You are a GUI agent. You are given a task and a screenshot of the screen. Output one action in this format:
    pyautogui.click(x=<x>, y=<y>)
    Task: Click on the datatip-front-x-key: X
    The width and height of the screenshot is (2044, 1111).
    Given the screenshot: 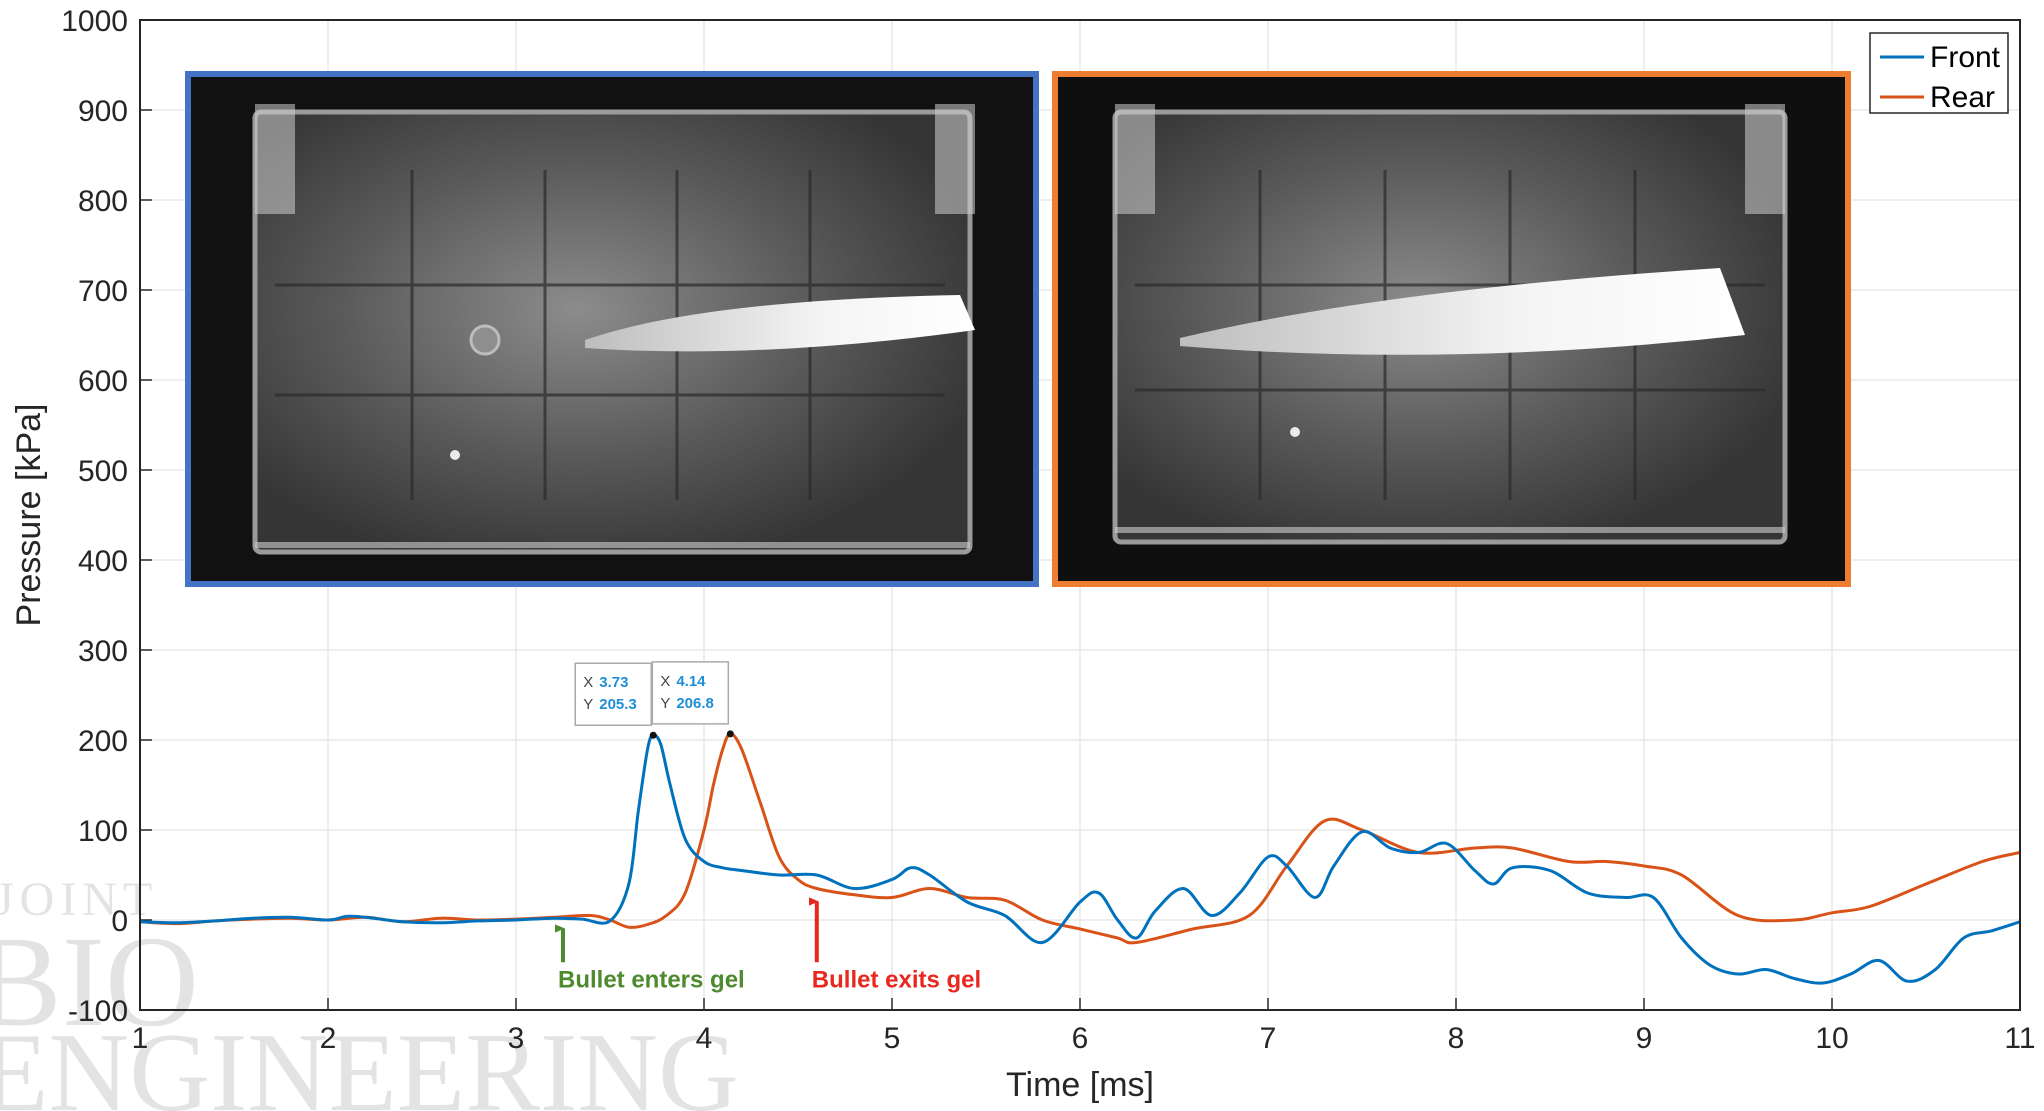 What is the action you would take?
    pyautogui.click(x=588, y=682)
    